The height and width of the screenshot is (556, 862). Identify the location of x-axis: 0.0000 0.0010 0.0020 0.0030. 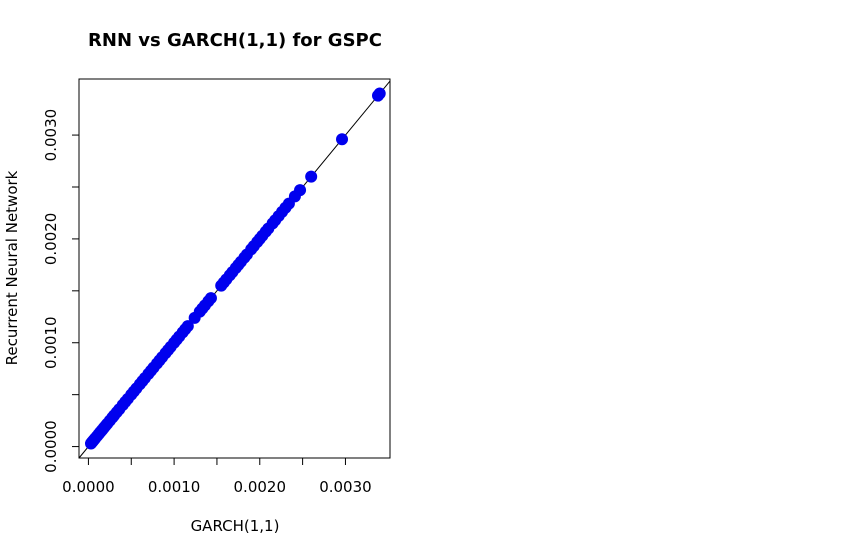
(225, 476).